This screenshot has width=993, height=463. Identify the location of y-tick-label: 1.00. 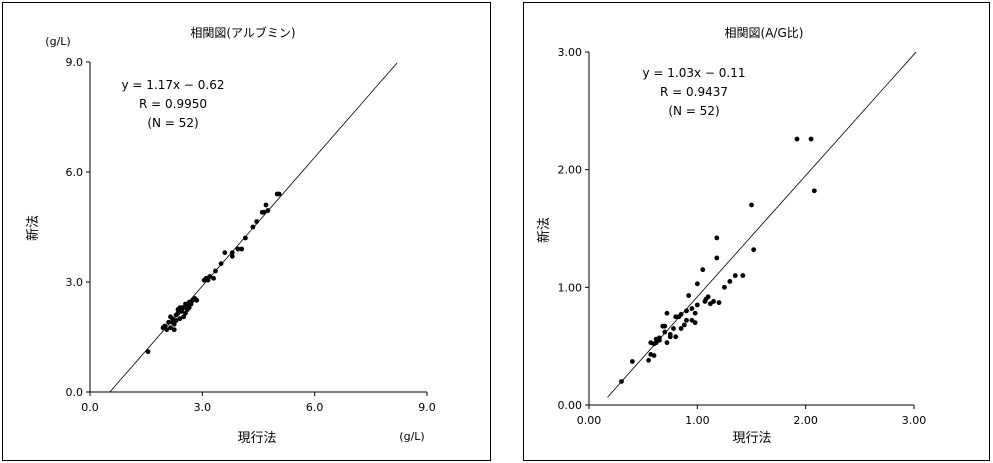
(570, 287).